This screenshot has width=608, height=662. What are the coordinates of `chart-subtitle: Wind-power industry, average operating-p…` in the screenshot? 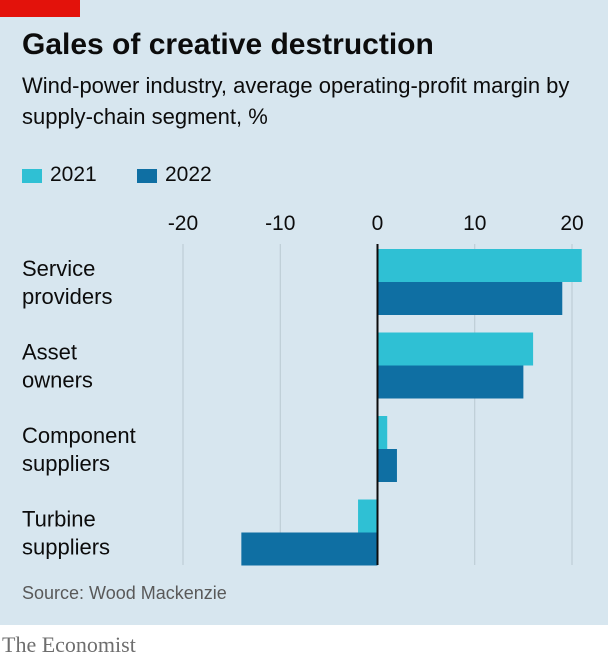 It's located at (296, 101).